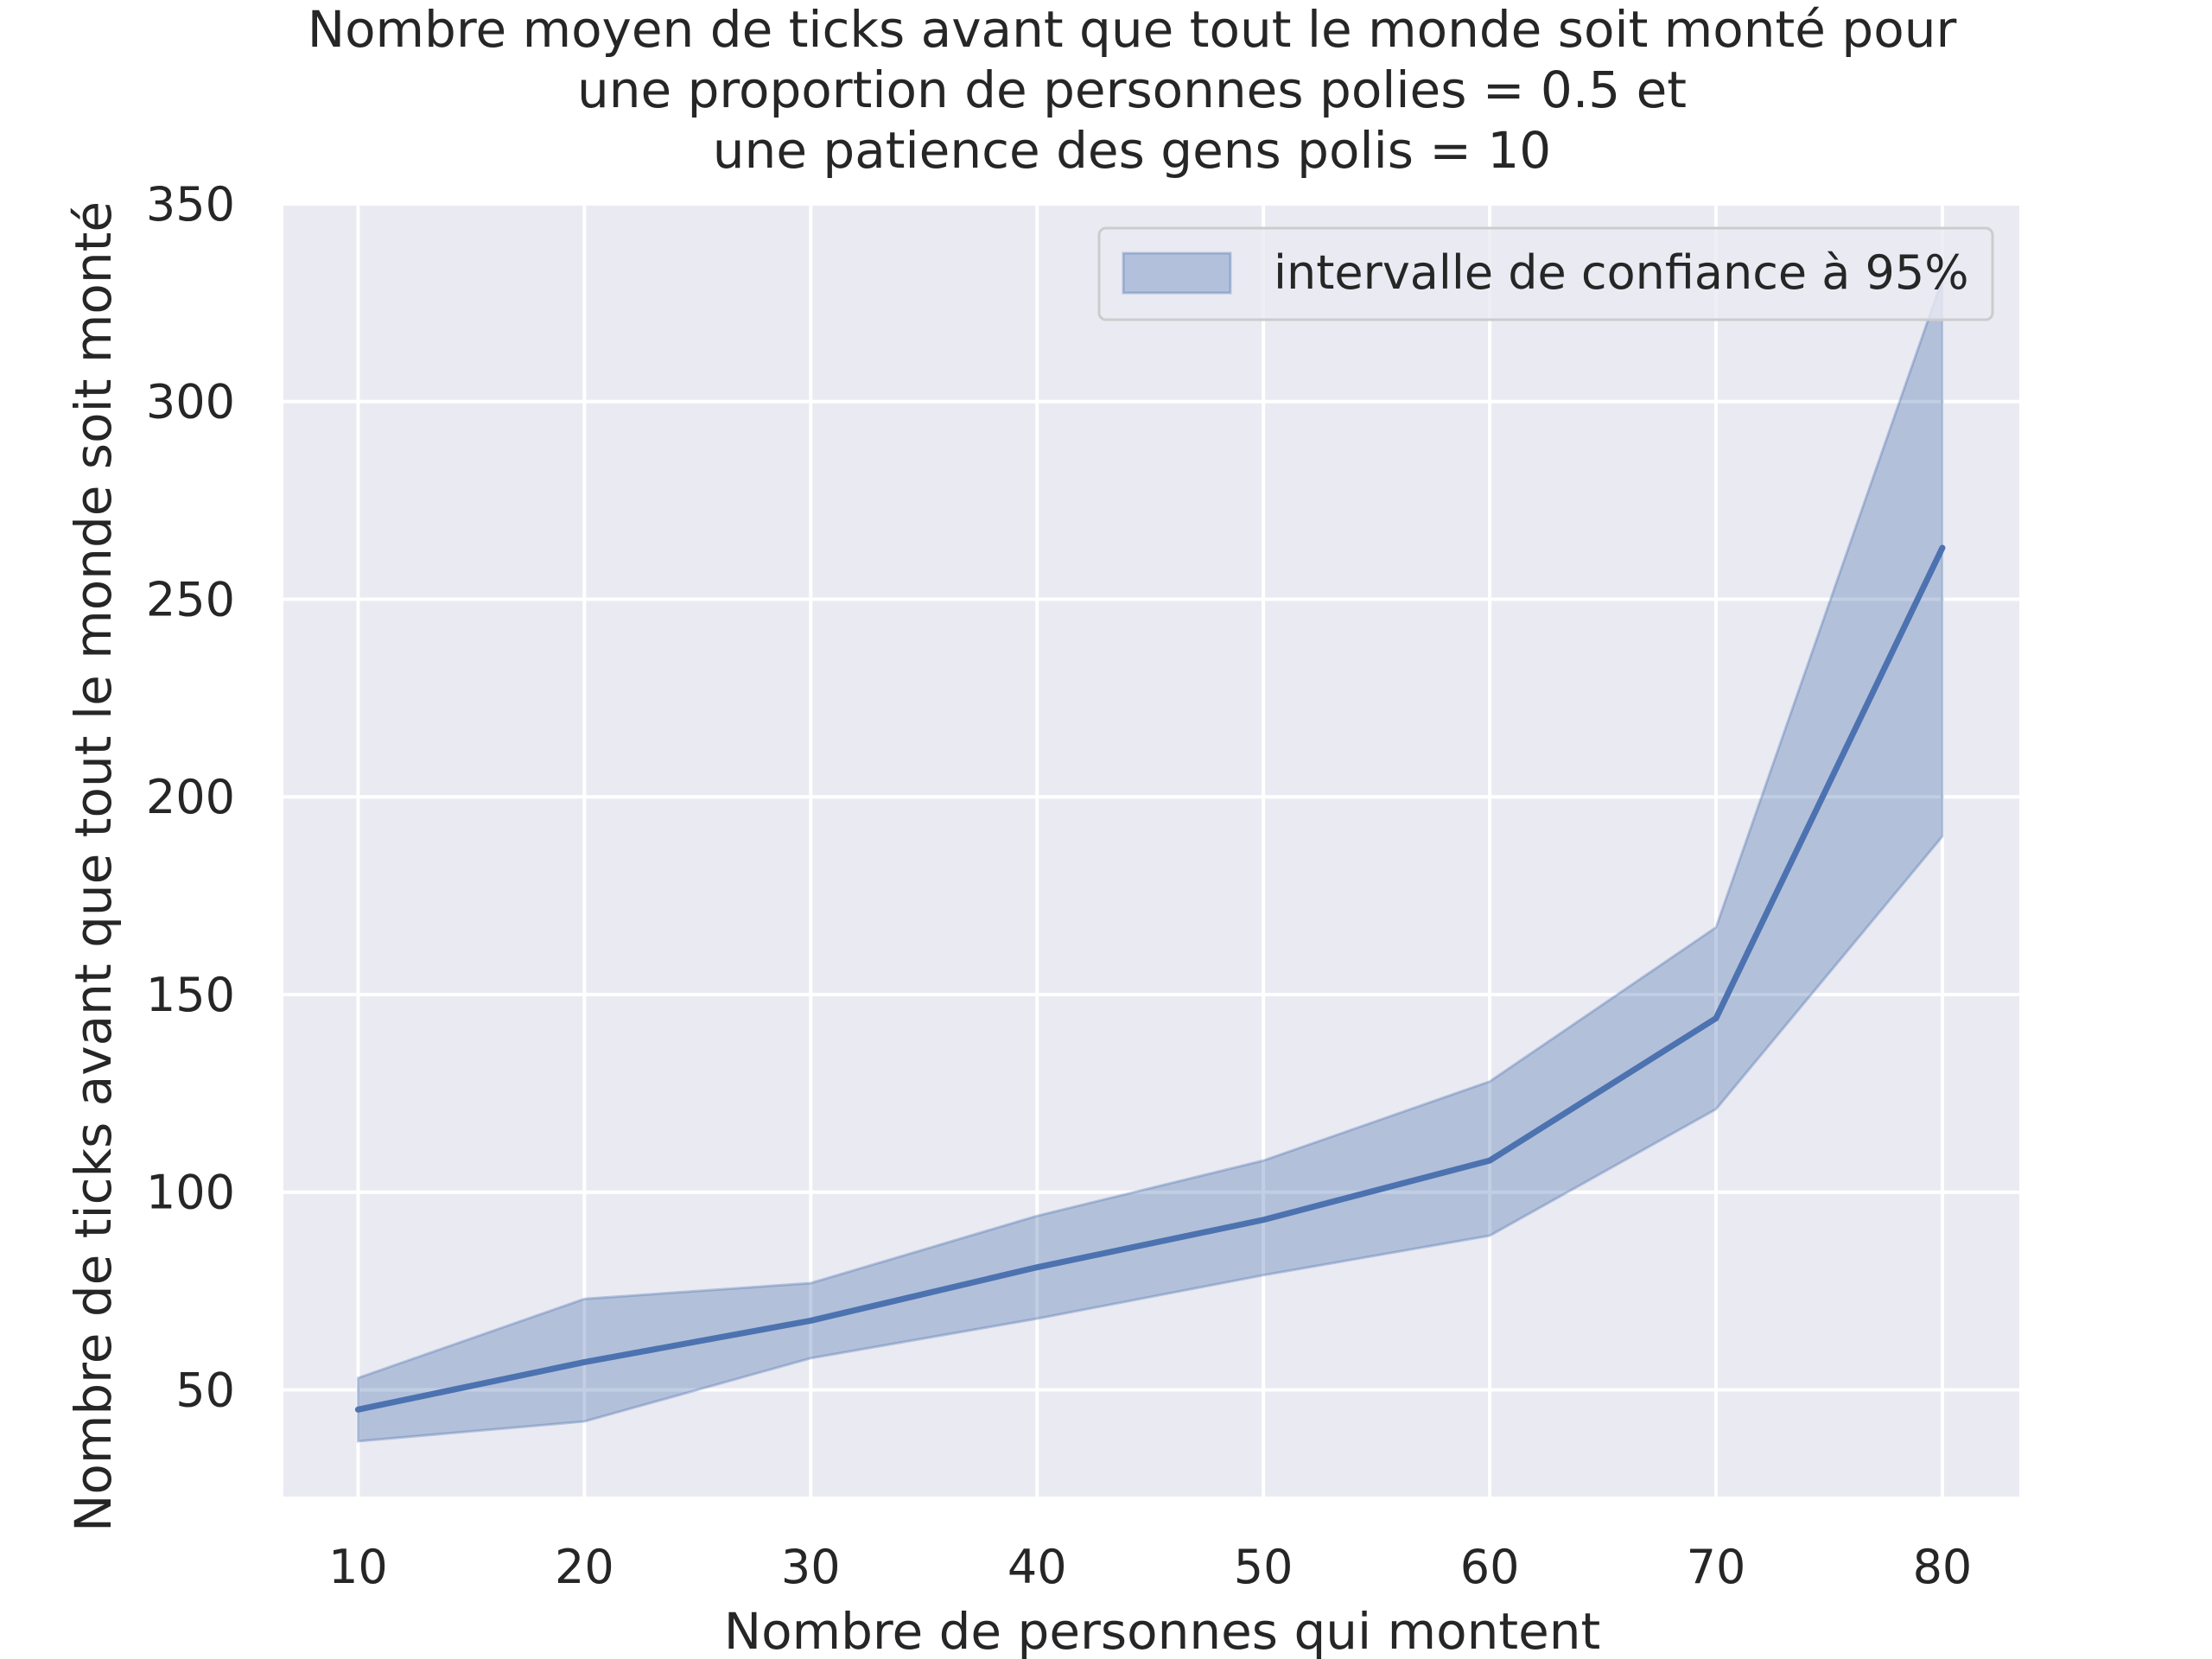 The height and width of the screenshot is (1659, 2212). I want to click on y-tick-label: 300, so click(190, 402).